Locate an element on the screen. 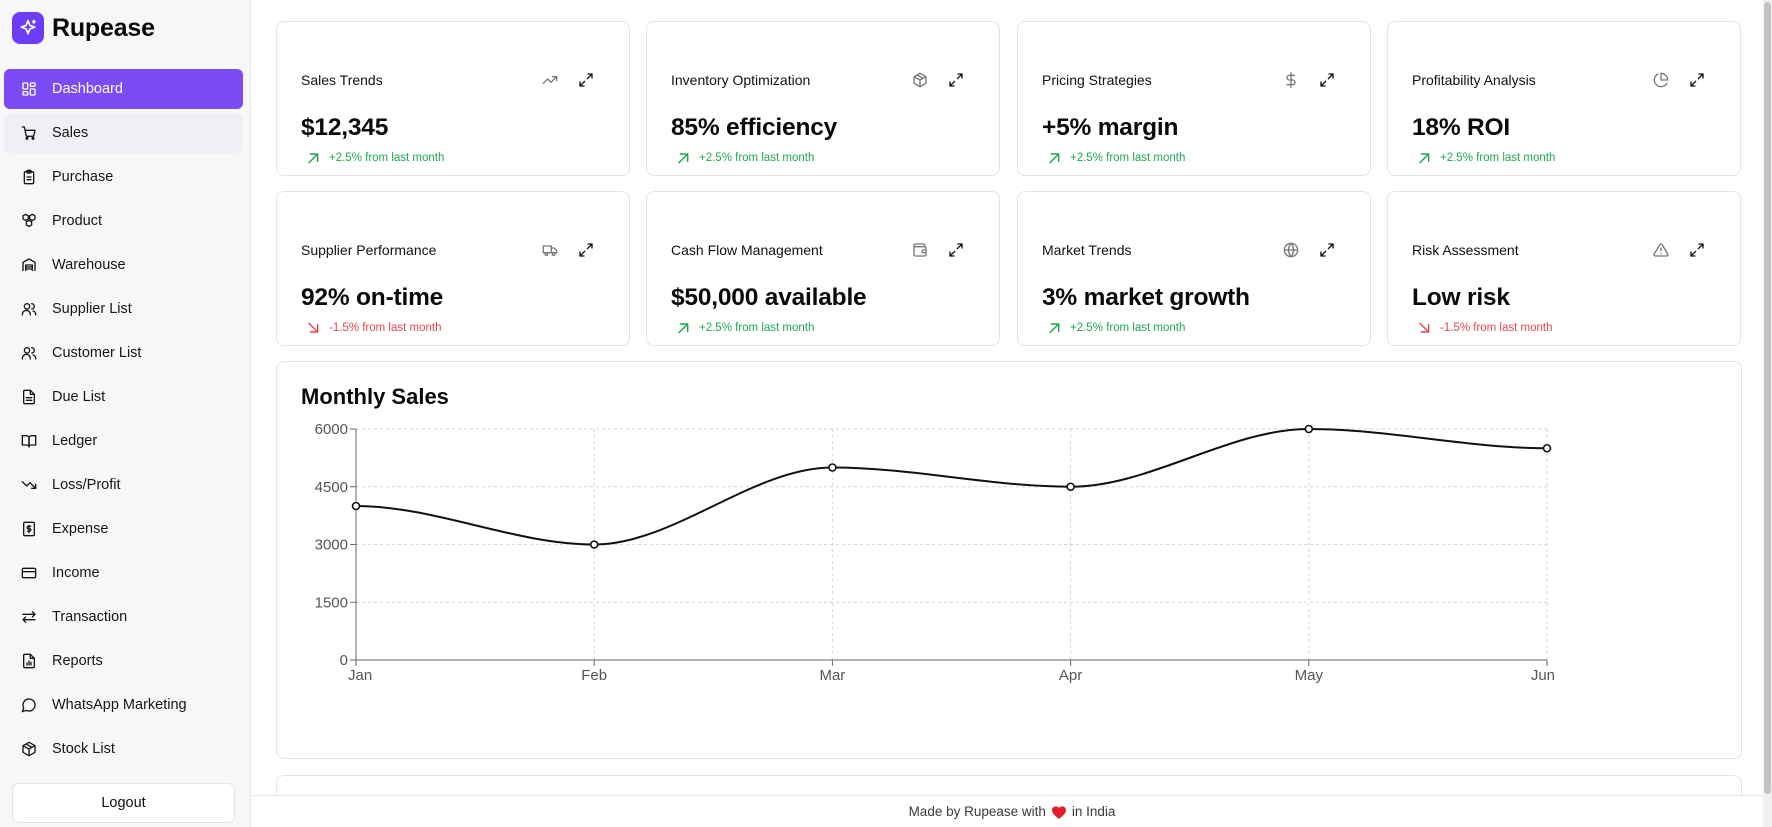 This screenshot has width=1772, height=827. card-value: 3% market growth is located at coordinates (1146, 297).